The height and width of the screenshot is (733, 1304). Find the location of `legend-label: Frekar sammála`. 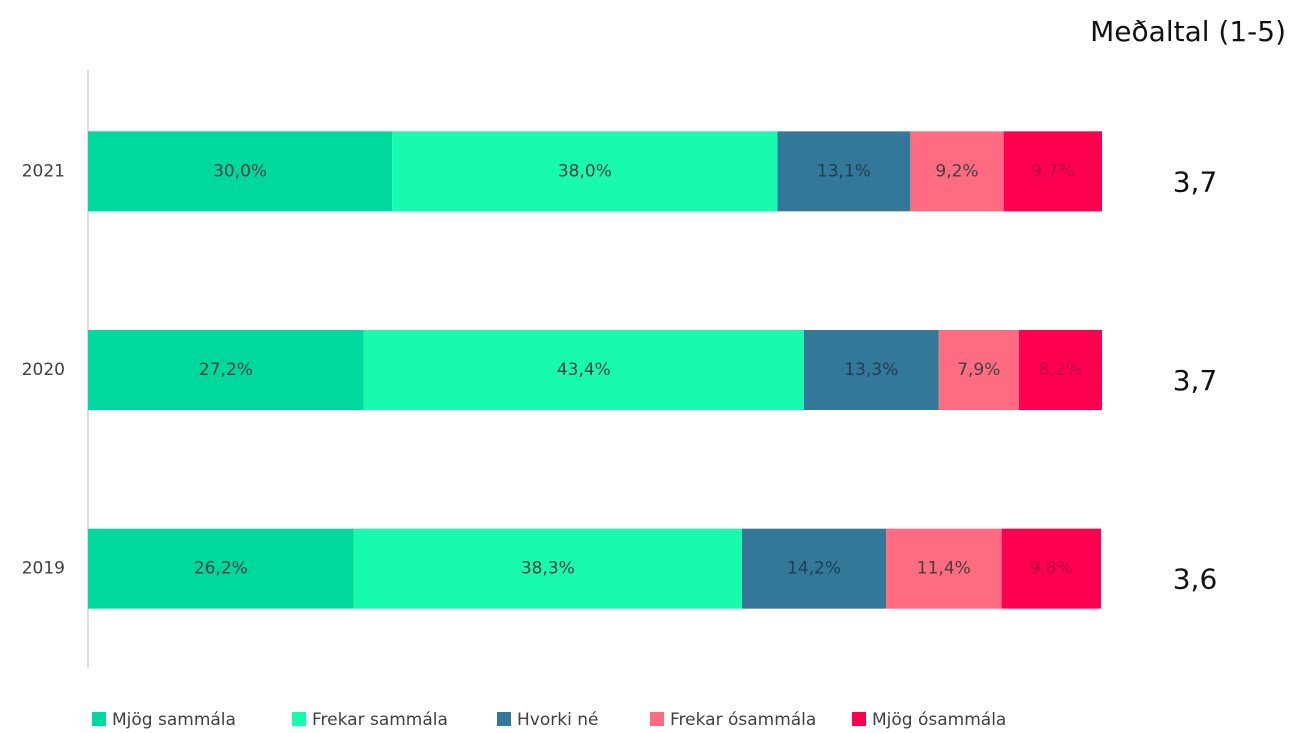

legend-label: Frekar sammála is located at coordinates (380, 720).